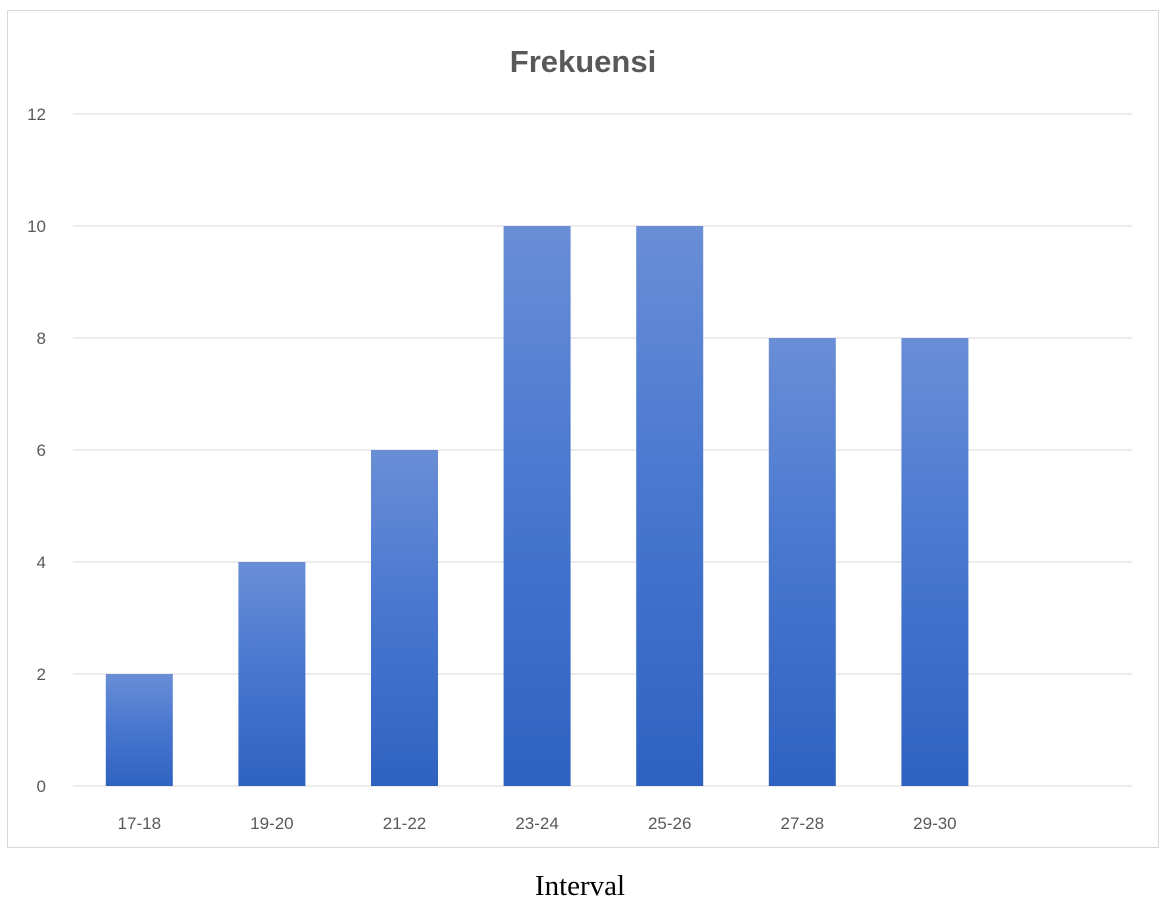 Image resolution: width=1160 pixels, height=918 pixels. What do you see at coordinates (139, 823) in the screenshot?
I see `x-tick-label: 17-18` at bounding box center [139, 823].